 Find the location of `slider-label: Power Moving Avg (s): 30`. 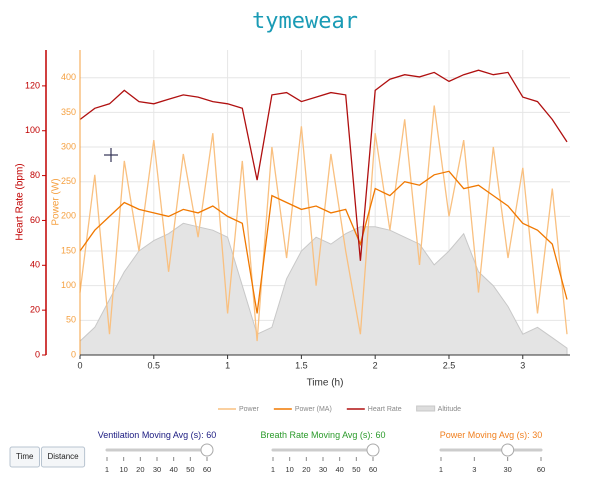

slider-label: Power Moving Avg (s): 30 is located at coordinates (491, 435).